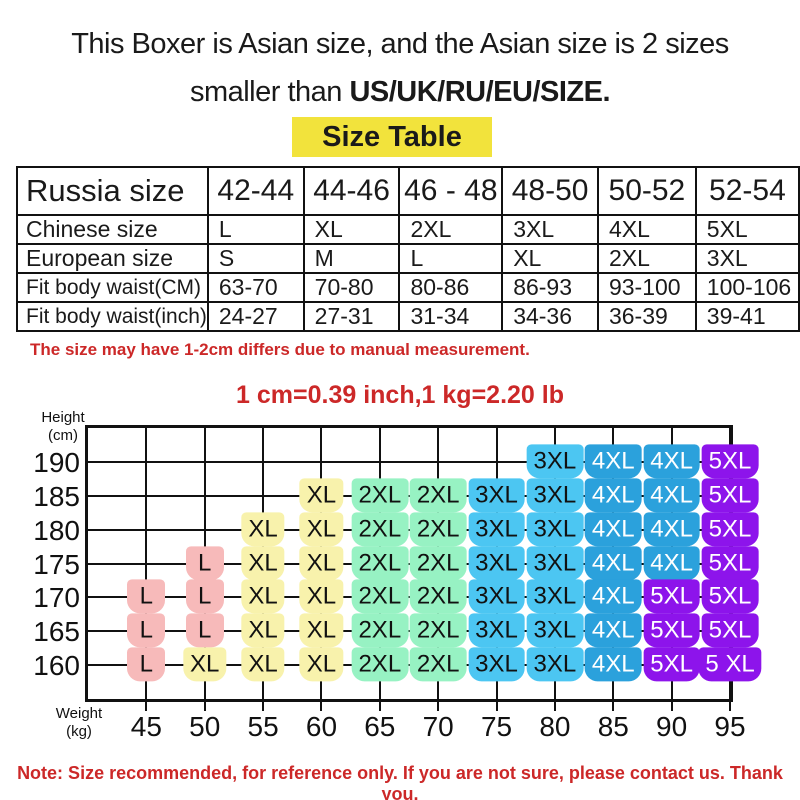 Image resolution: width=800 pixels, height=800 pixels. Describe the element at coordinates (56, 666) in the screenshot. I see `y-tick-label: 160` at that location.